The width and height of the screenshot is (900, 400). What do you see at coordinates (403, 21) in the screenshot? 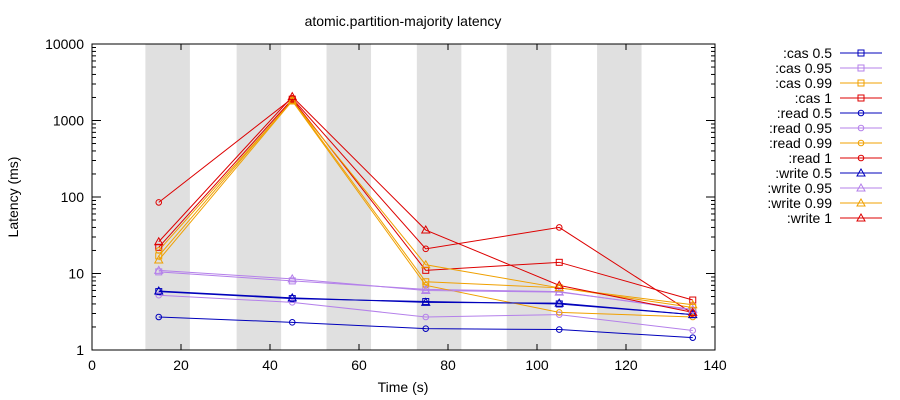
I see `chart-title: atomic.partition-majority latency` at bounding box center [403, 21].